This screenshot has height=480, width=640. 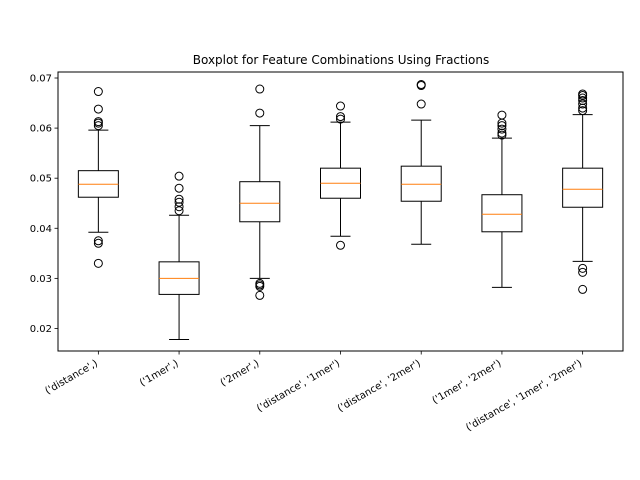 What do you see at coordinates (41, 129) in the screenshot?
I see `y-tick-label: 0.06` at bounding box center [41, 129].